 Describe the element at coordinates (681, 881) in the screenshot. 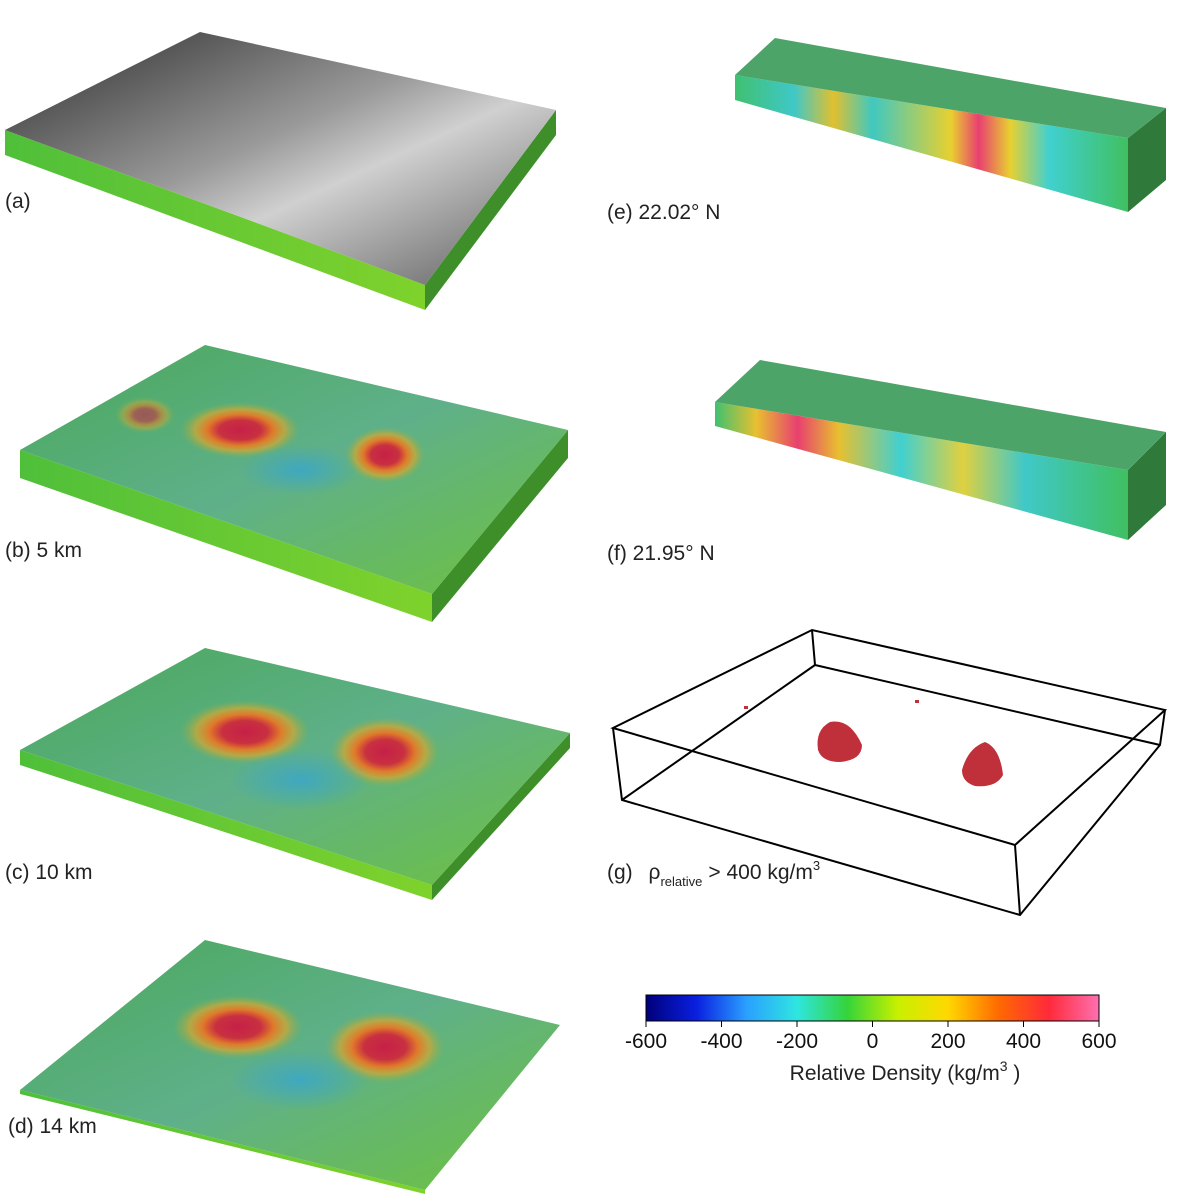

I see `subscript: relative` at that location.